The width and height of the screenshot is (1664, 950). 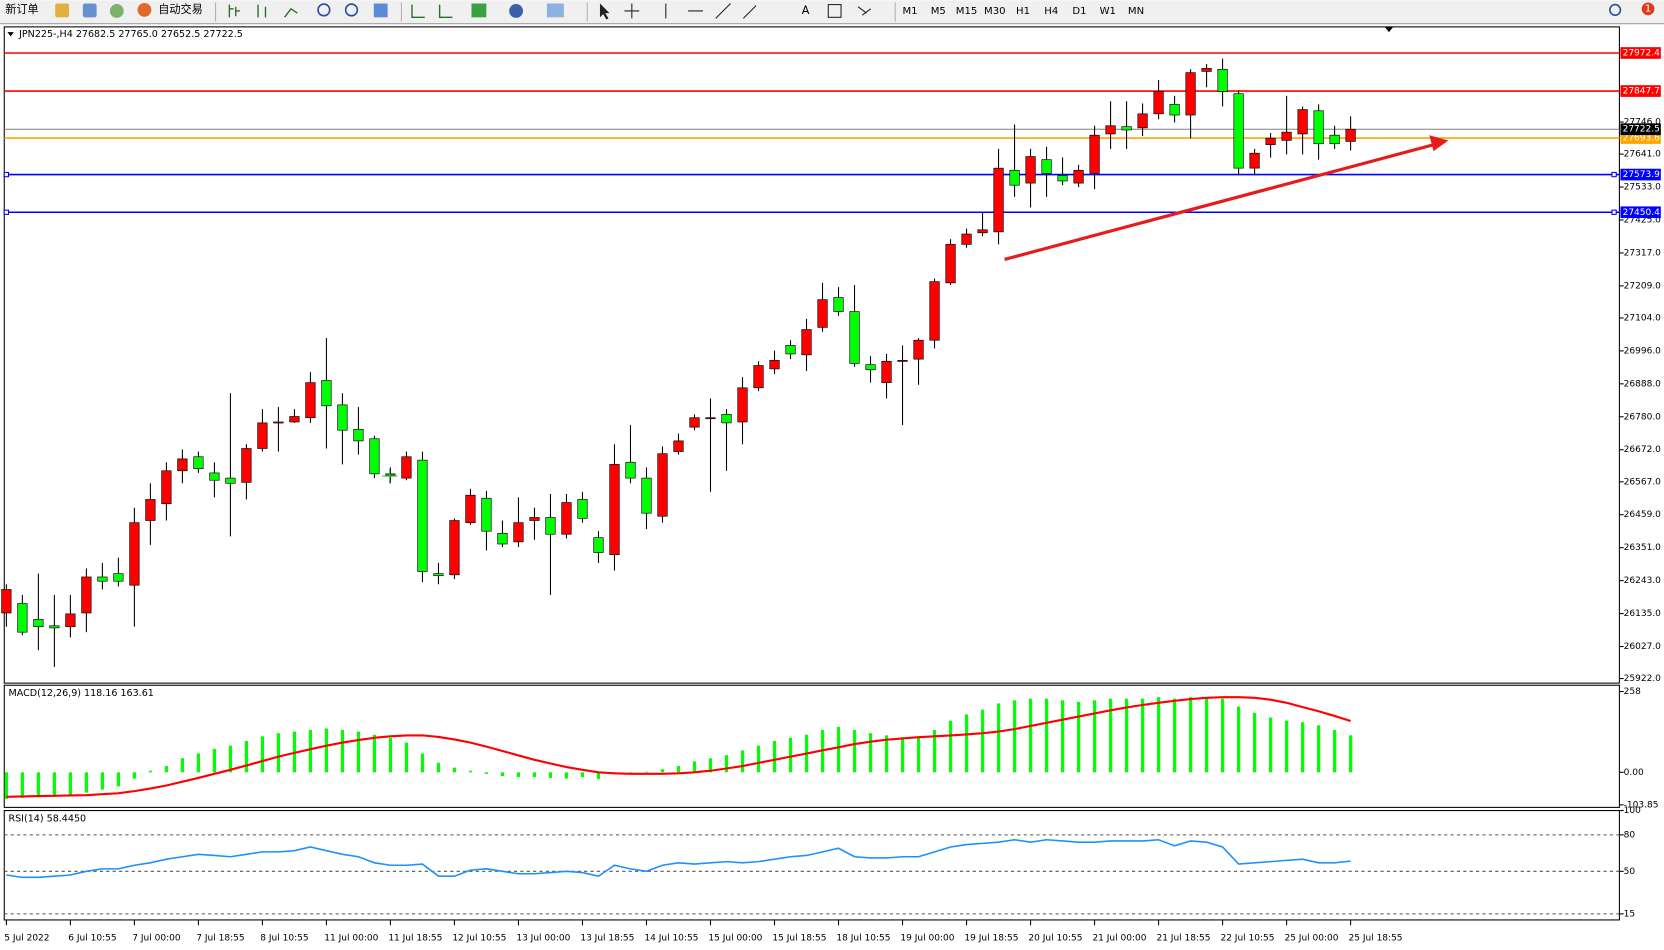 I want to click on timeframe-button: H1, so click(x=1023, y=11).